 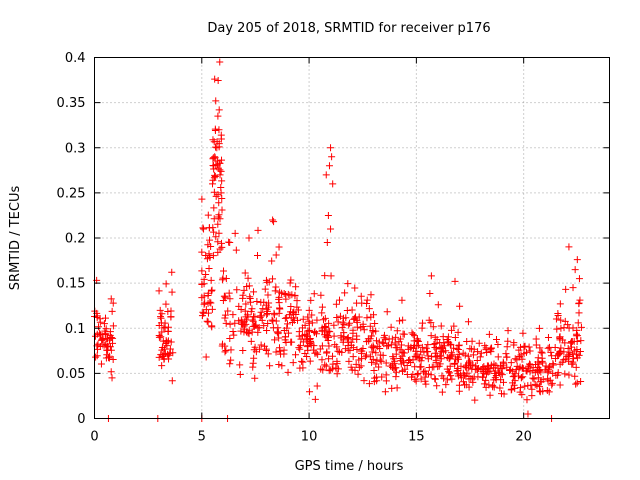 I want to click on x-tick-label: 15, so click(x=416, y=437).